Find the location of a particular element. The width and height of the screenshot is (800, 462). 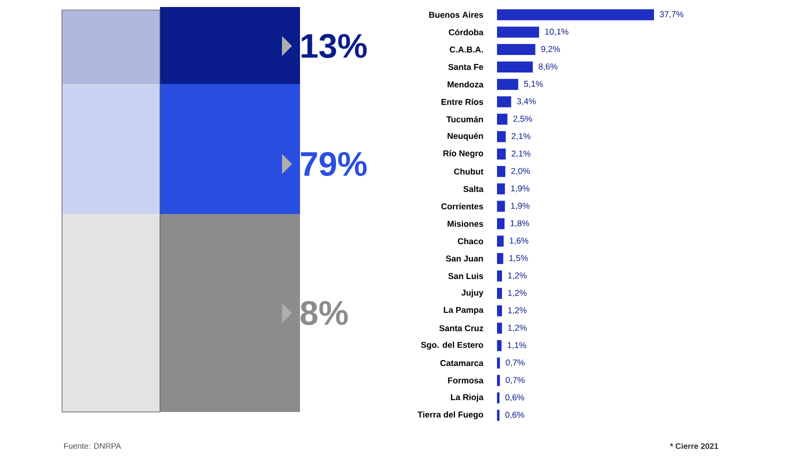

y-tick-label: Santa Fe is located at coordinates (466, 67).